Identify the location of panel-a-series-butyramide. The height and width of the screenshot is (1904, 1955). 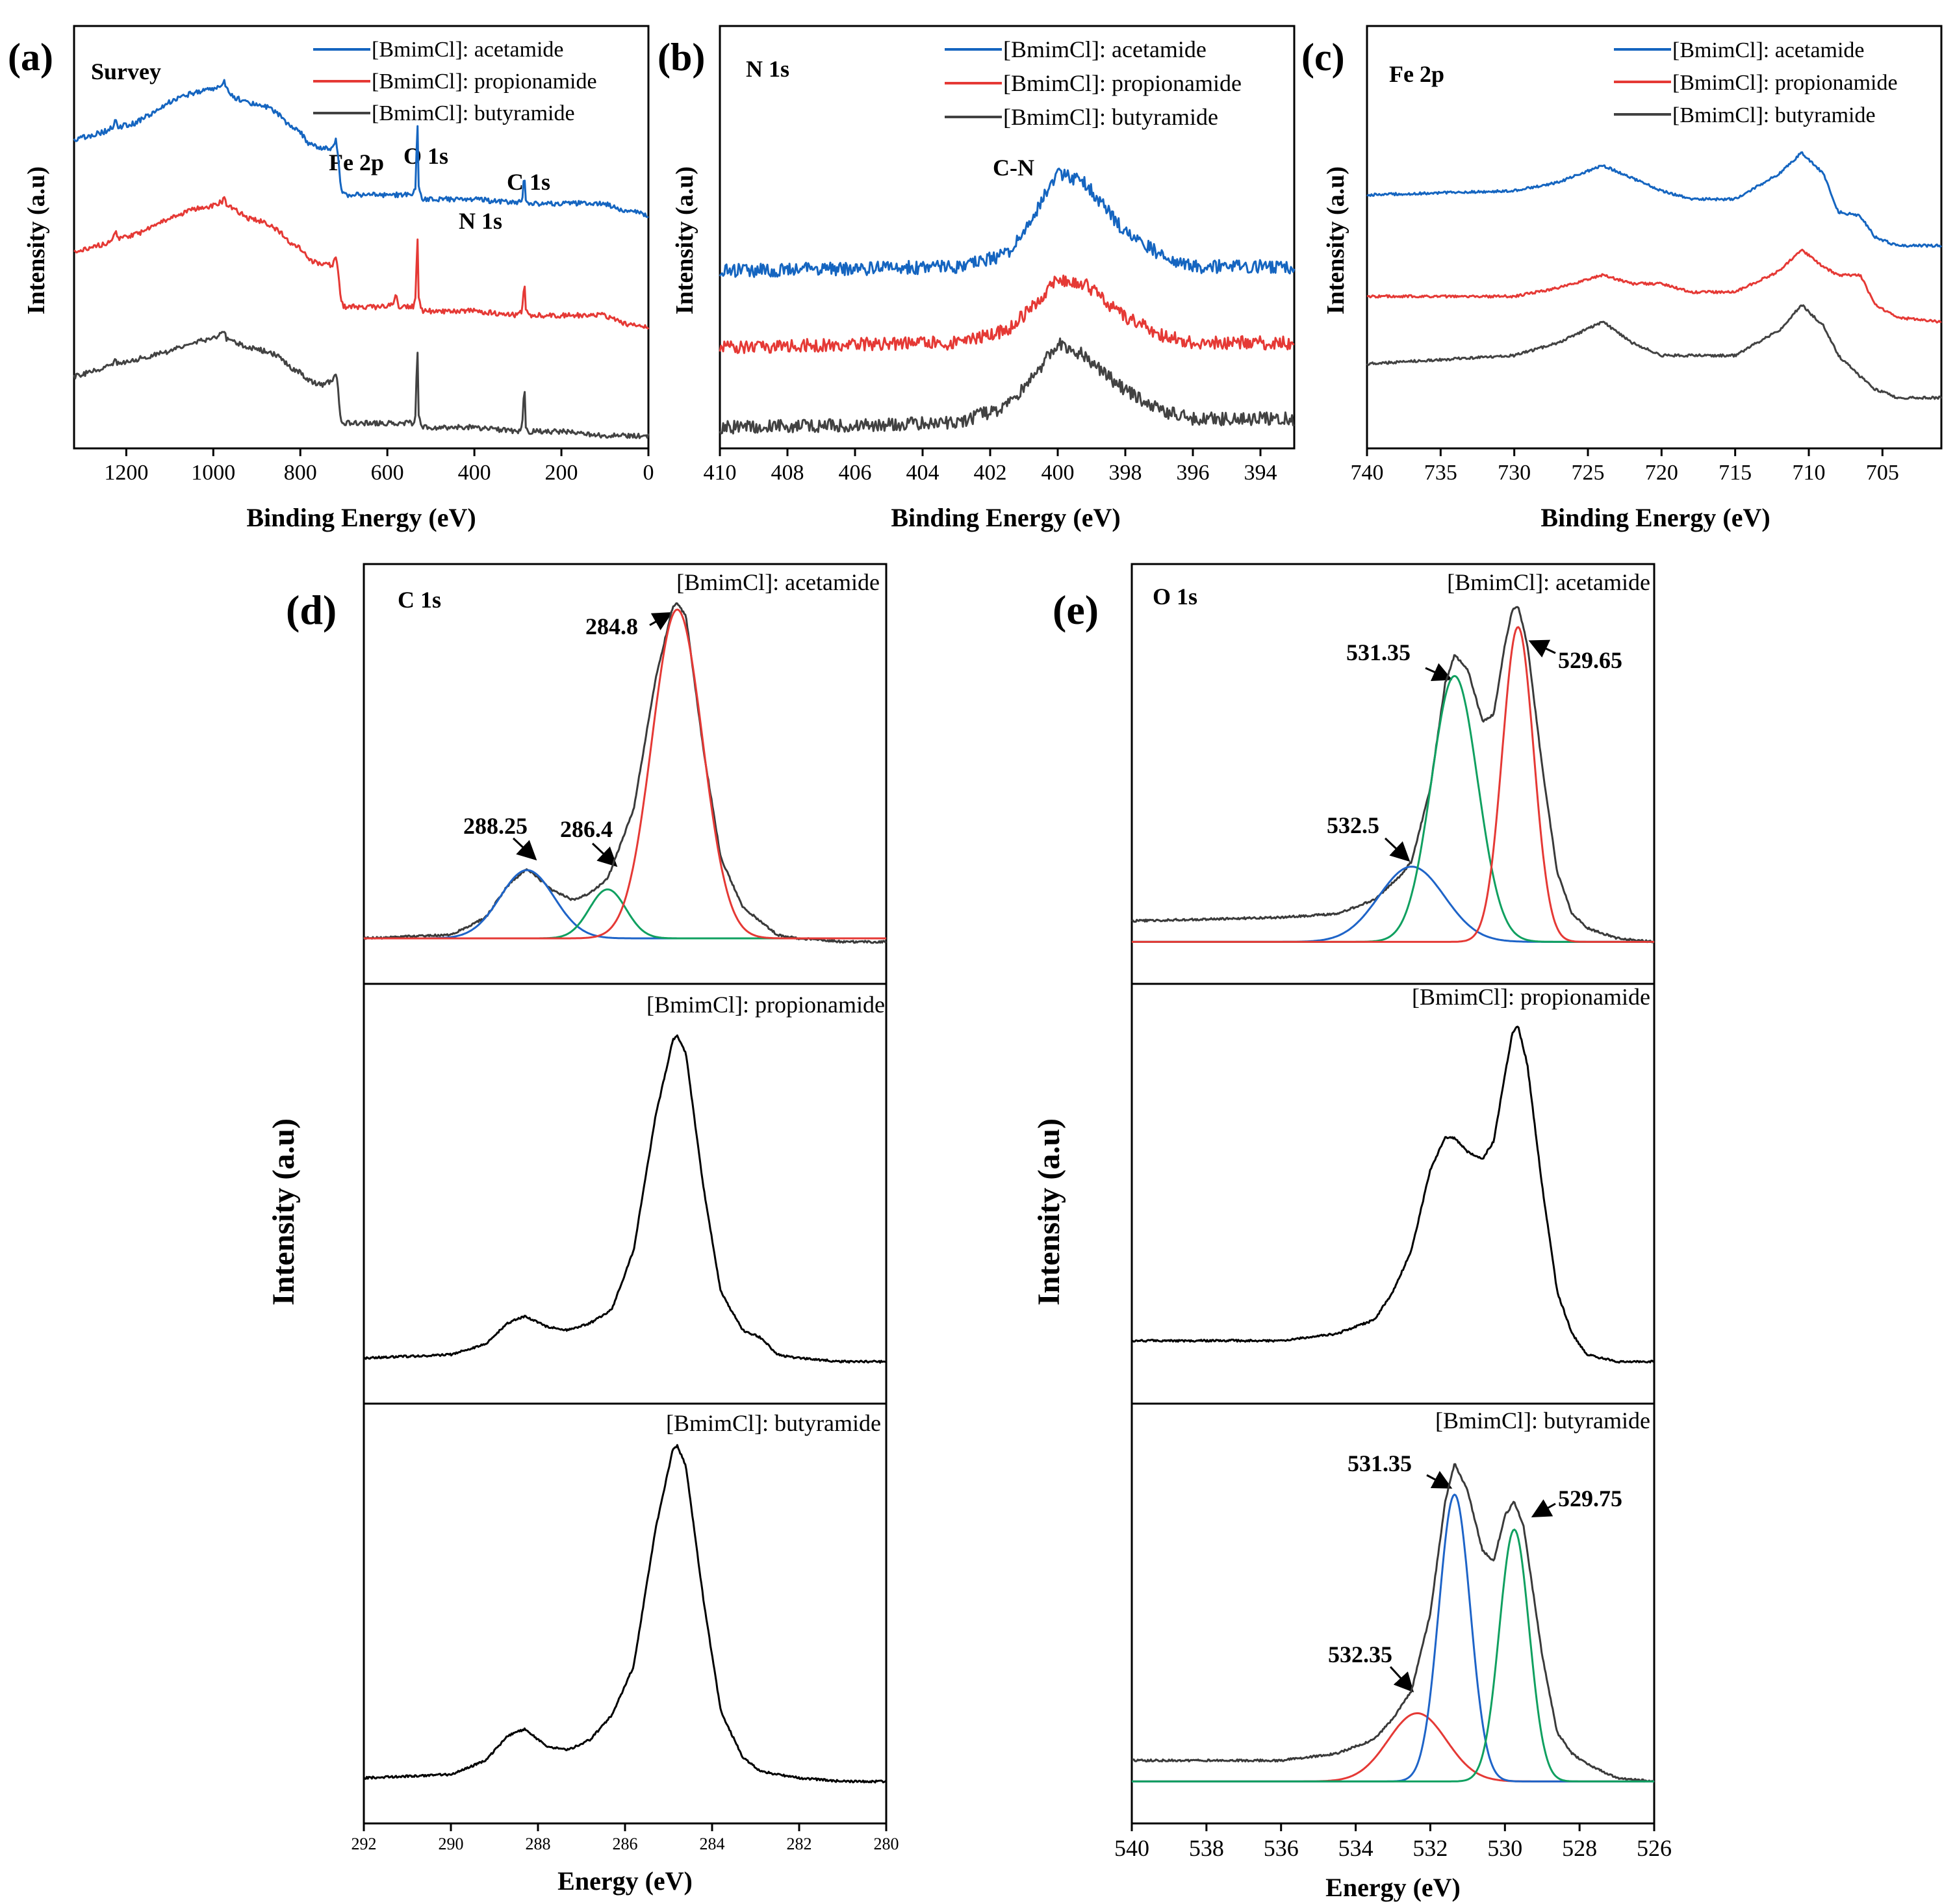
(361, 385).